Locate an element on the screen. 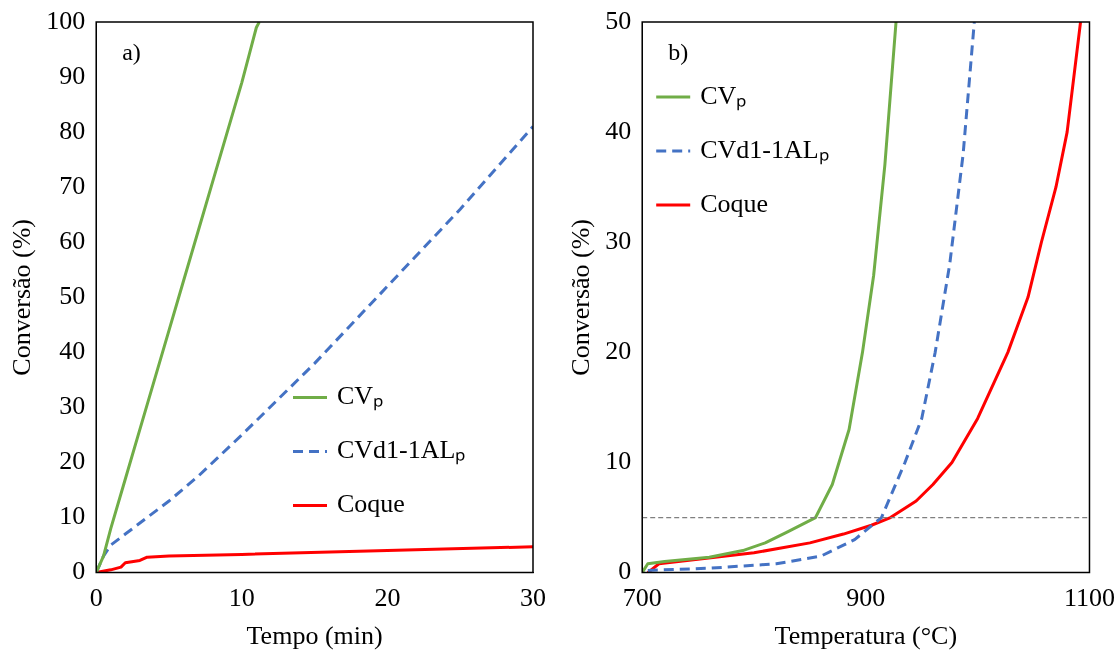 Image resolution: width=1118 pixels, height=657 pixels. y-tick-label: 90 is located at coordinates (72, 75).